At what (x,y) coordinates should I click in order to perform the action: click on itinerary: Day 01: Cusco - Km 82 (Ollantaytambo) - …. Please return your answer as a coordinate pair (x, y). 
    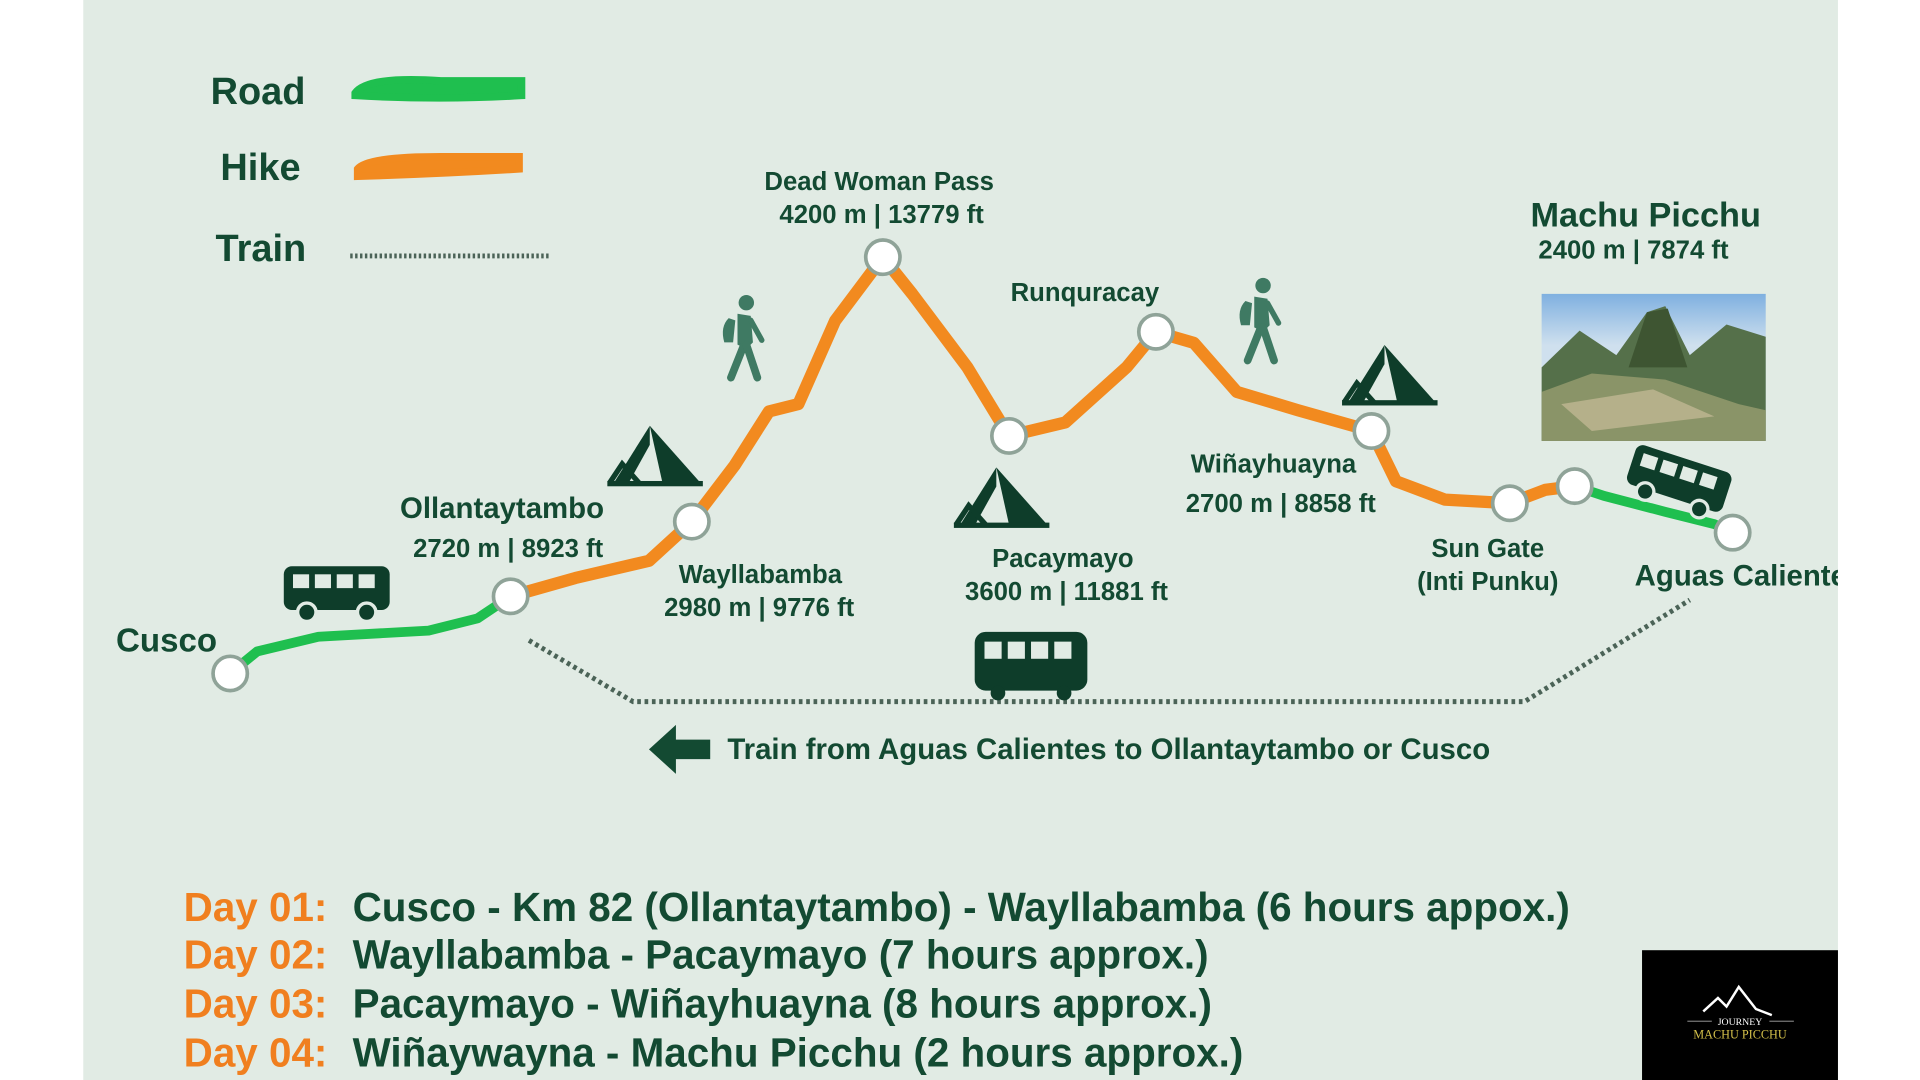
    Looking at the image, I should click on (877, 980).